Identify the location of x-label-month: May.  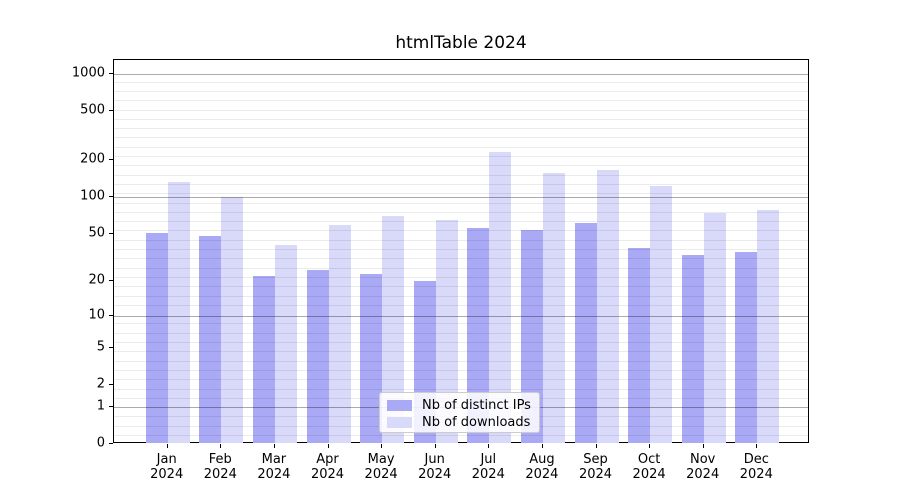
(381, 459).